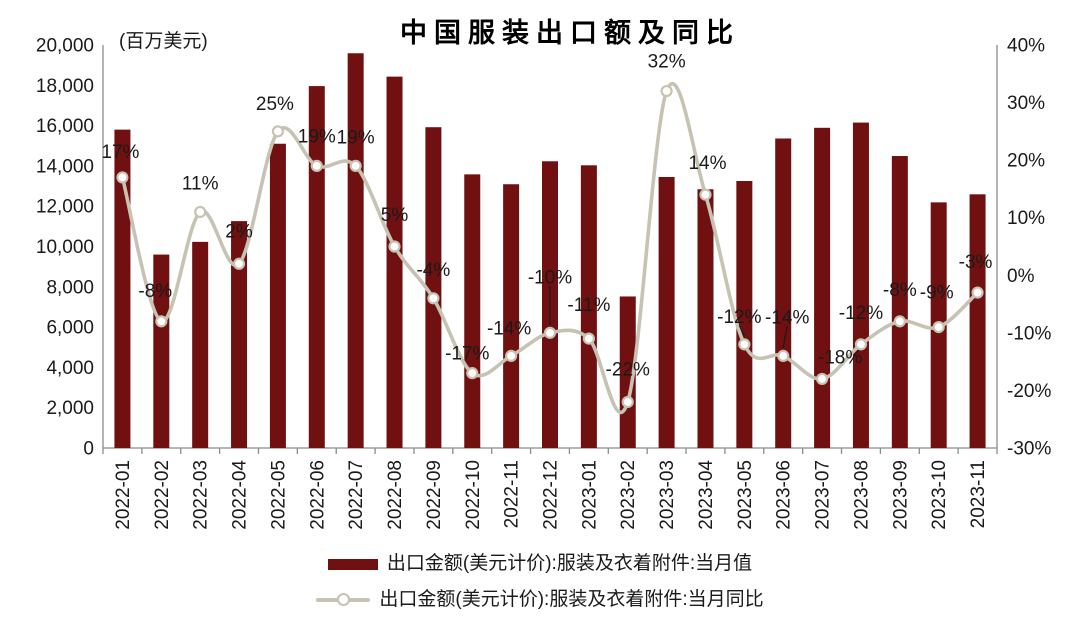  I want to click on x-axis-label: 2022-04, so click(240, 495).